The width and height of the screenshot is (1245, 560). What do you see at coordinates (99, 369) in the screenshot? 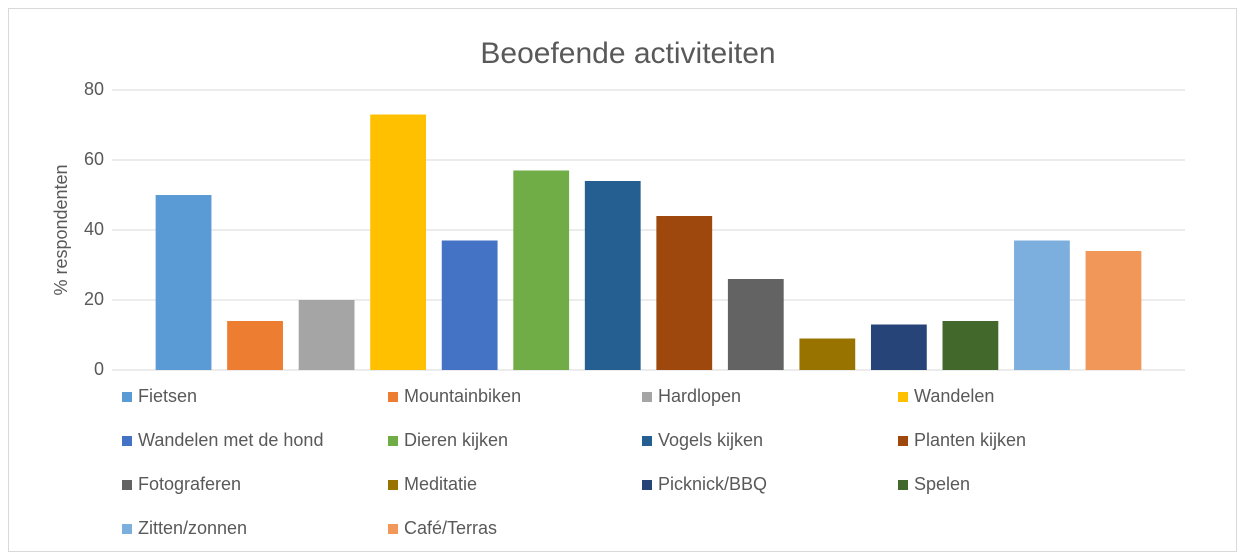
I see `y-tick-label: 0` at bounding box center [99, 369].